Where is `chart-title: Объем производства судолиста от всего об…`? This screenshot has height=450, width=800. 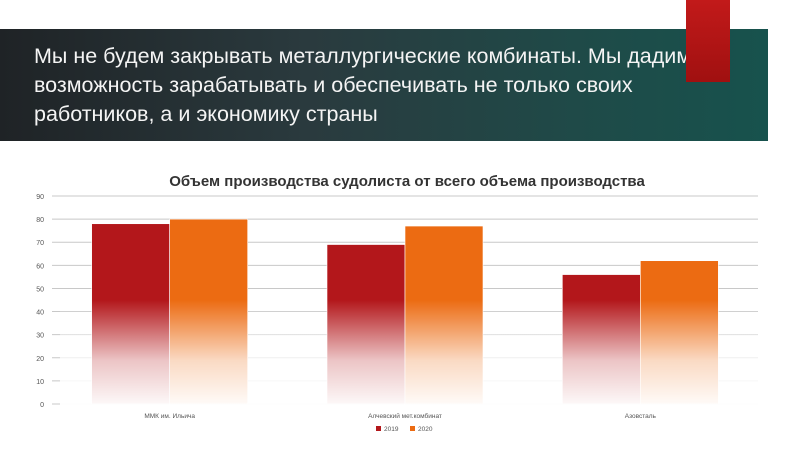 chart-title: Объем производства судолиста от всего об… is located at coordinates (407, 181).